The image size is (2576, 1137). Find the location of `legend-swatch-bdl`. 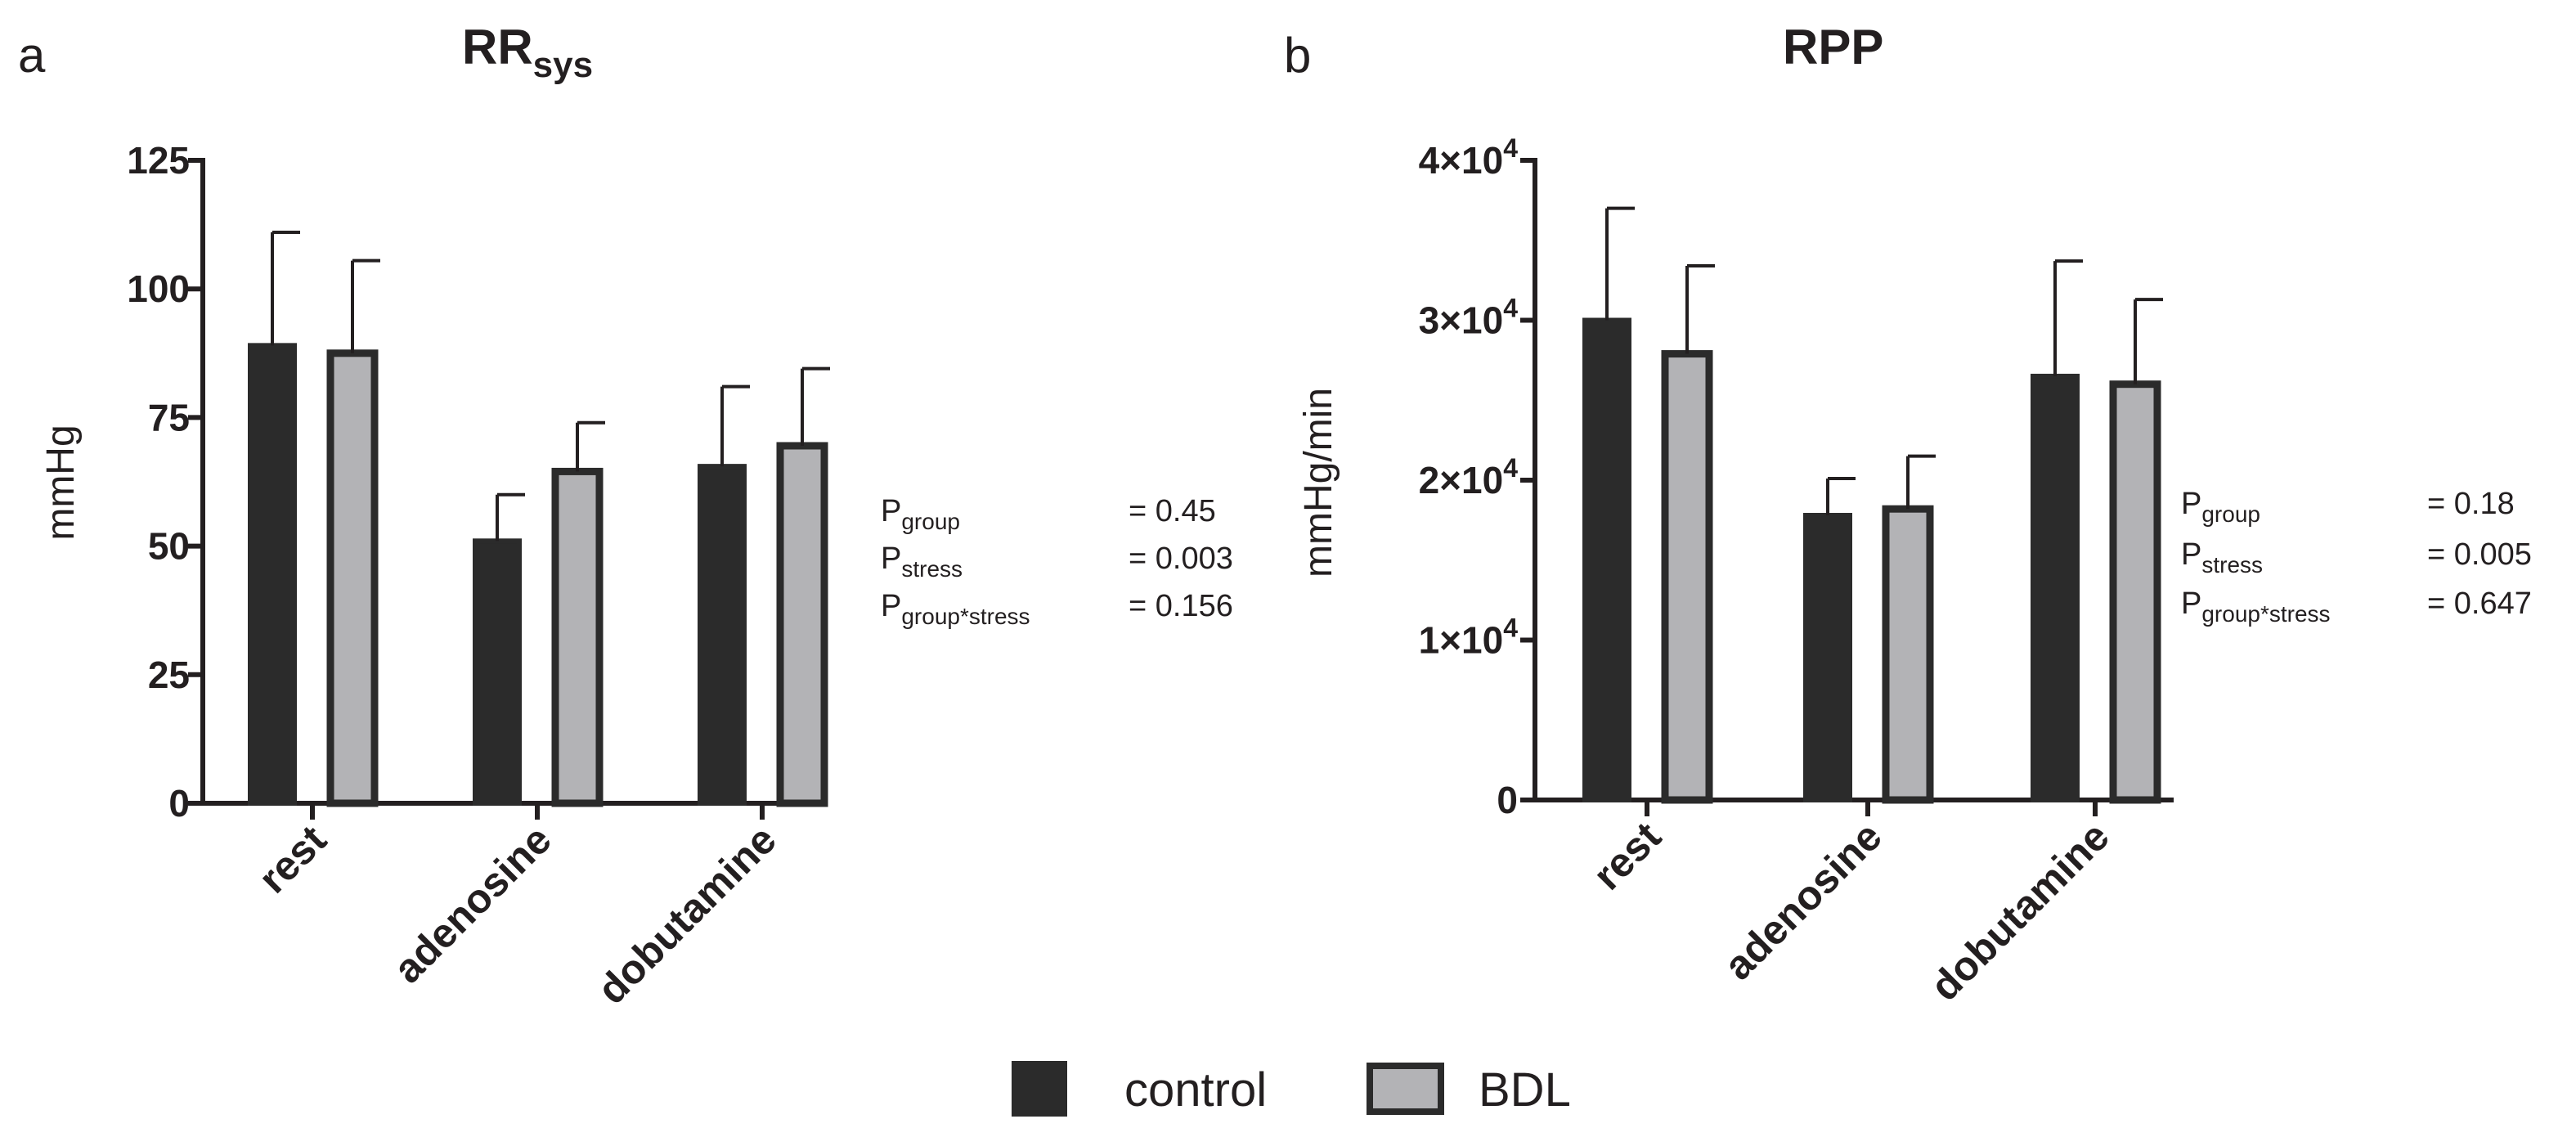

legend-swatch-bdl is located at coordinates (1405, 1089).